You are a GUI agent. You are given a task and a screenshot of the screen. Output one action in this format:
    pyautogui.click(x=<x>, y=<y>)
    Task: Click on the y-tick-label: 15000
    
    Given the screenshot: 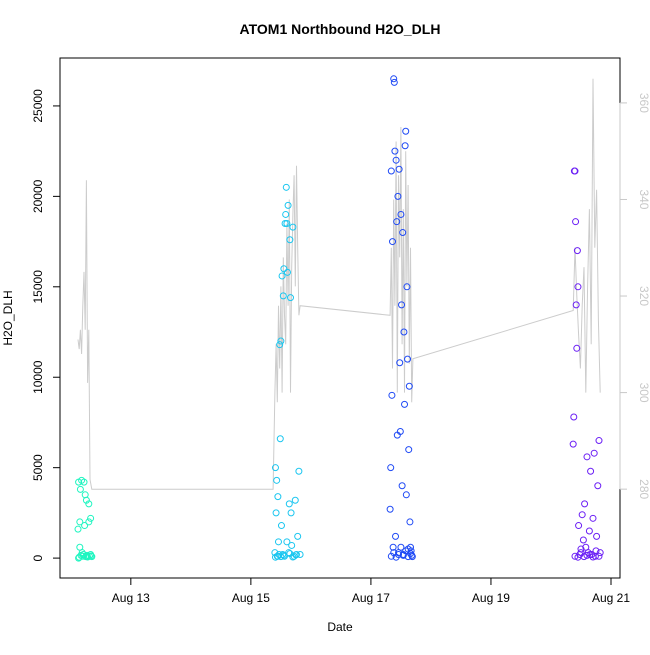 What is the action you would take?
    pyautogui.click(x=38, y=287)
    